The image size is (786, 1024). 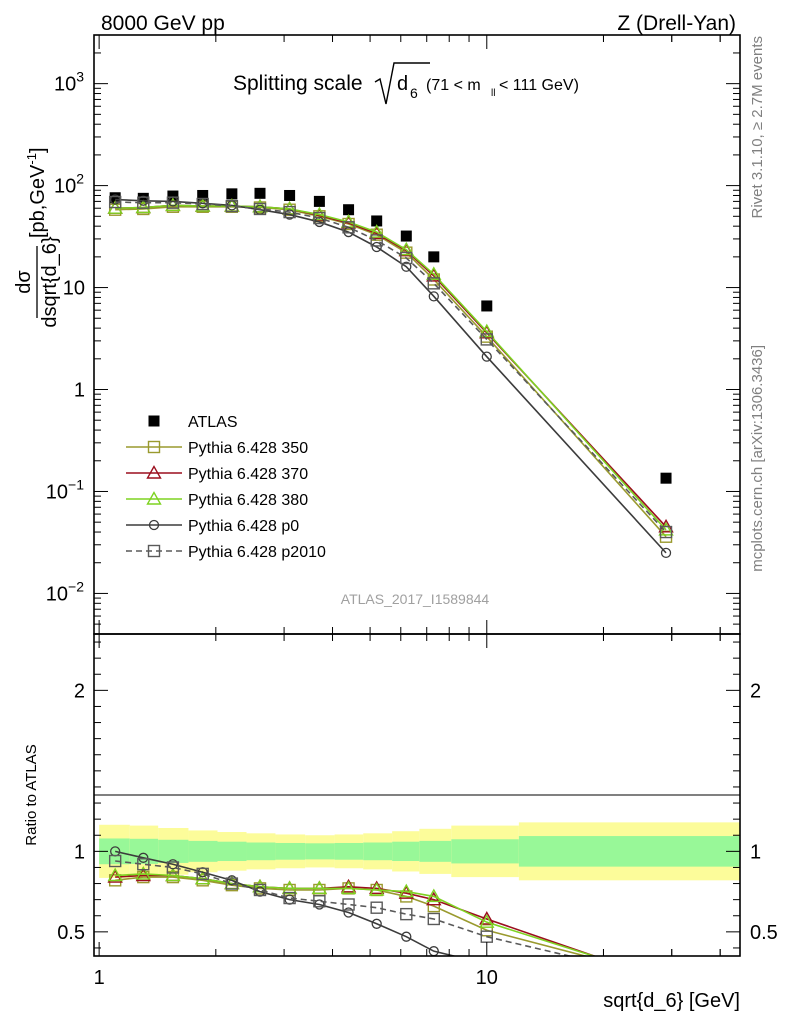 What do you see at coordinates (757, 458) in the screenshot?
I see `side-label-mcplots: mcplots.cern.ch [arXiv:1306.3436]` at bounding box center [757, 458].